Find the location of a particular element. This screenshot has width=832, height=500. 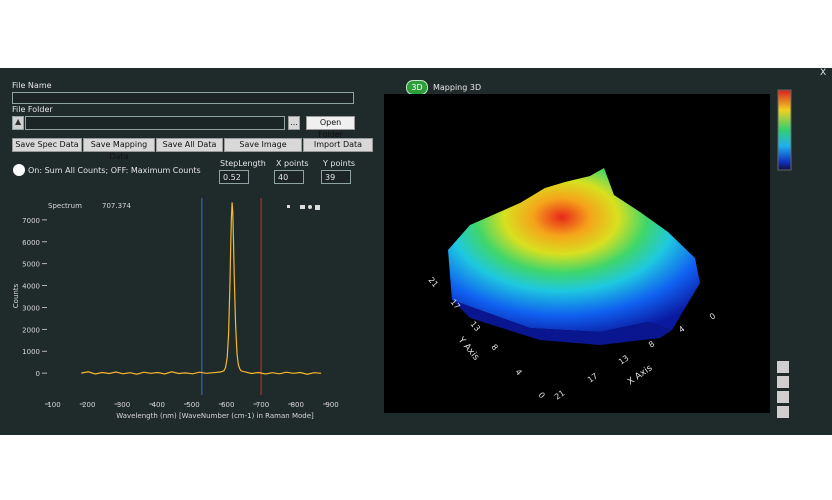

file-folder-label: File Folder is located at coordinates (32, 109).